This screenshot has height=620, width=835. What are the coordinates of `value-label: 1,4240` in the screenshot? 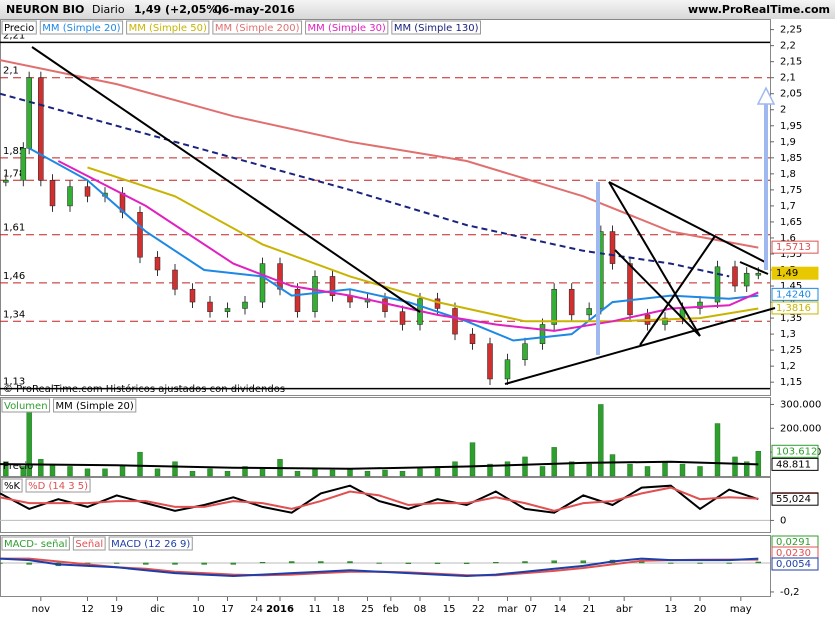 It's located at (793, 294).